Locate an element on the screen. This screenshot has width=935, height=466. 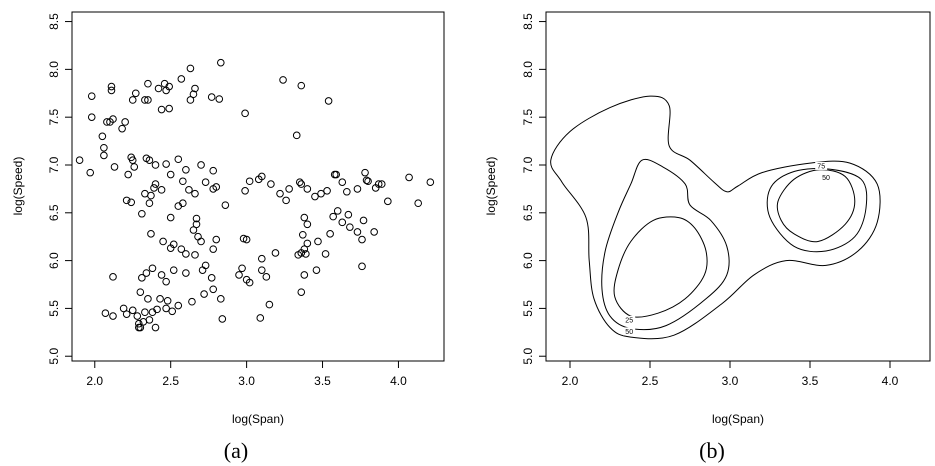
x-tick-label: 3.5 is located at coordinates (810, 381).